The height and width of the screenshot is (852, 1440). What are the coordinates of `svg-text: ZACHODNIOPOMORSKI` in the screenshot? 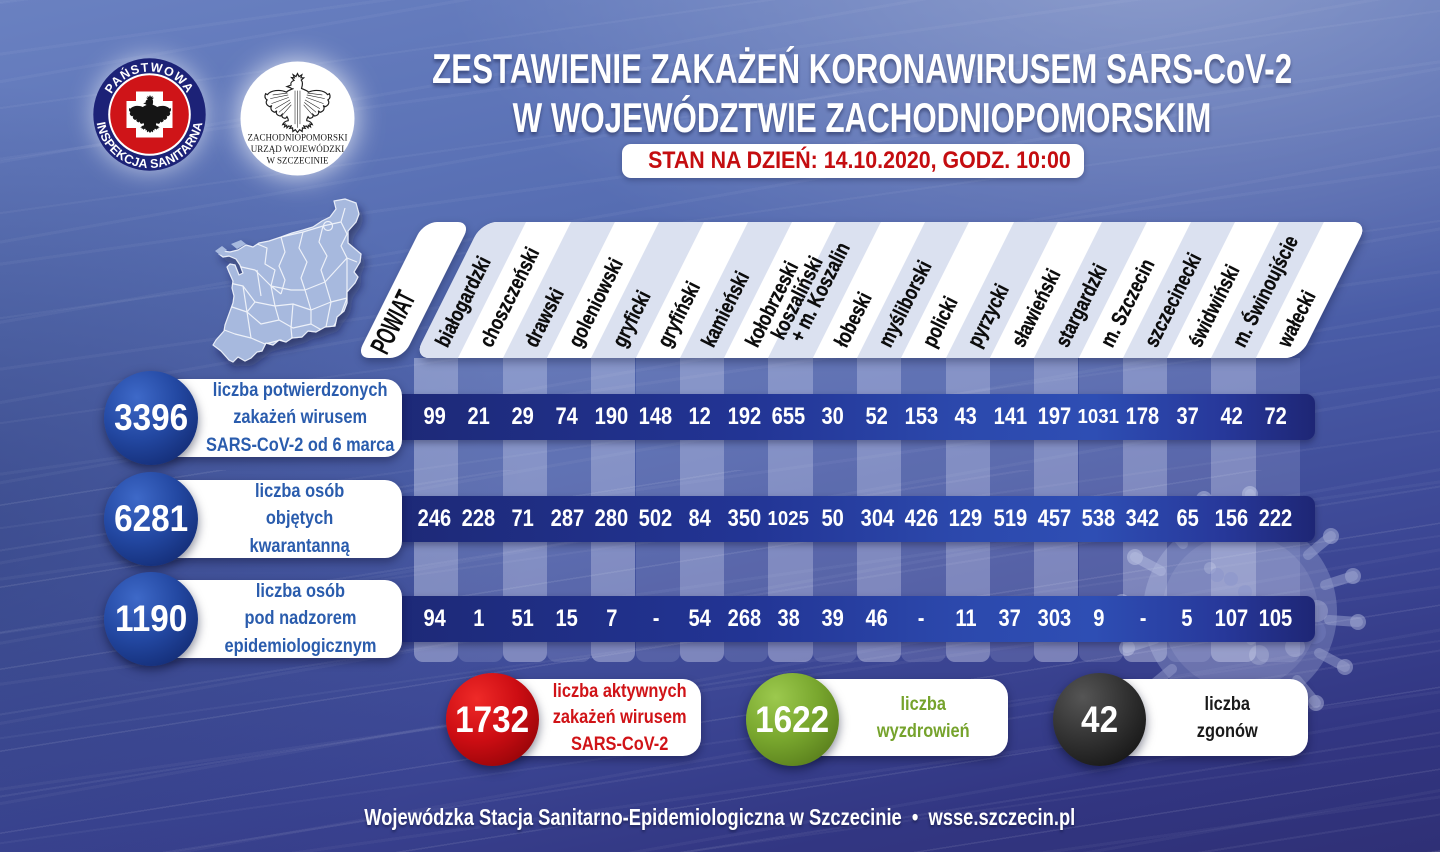 It's located at (297, 138).